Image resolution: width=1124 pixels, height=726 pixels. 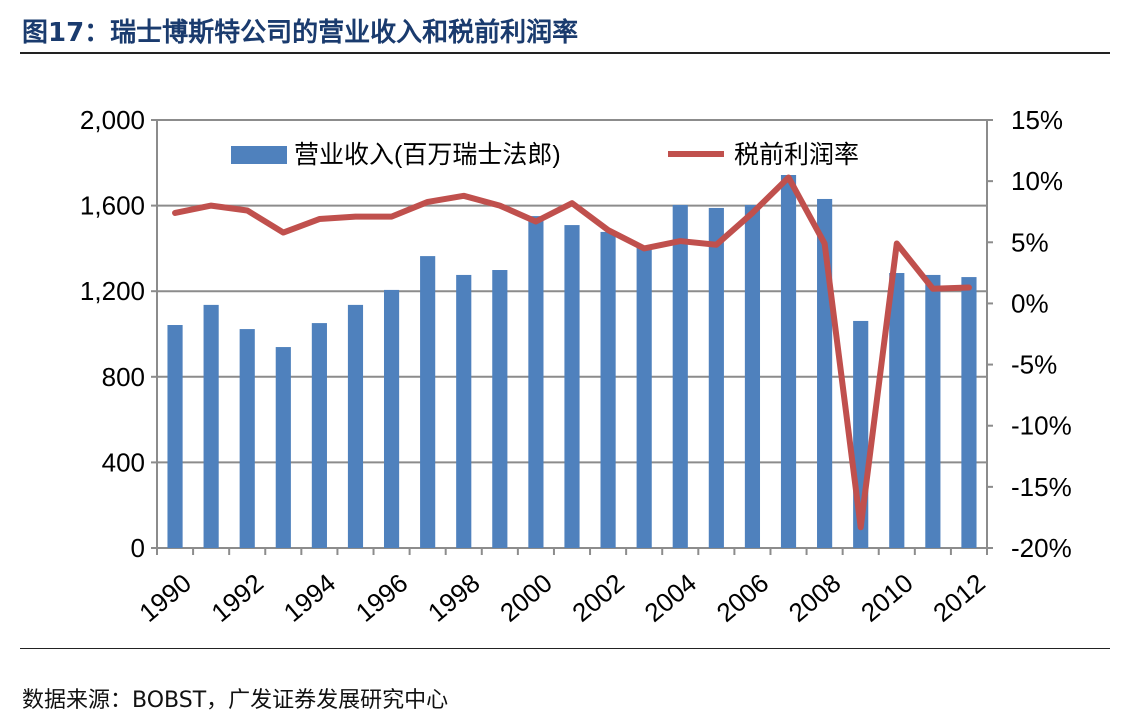 I want to click on bar-2001, so click(x=572, y=386).